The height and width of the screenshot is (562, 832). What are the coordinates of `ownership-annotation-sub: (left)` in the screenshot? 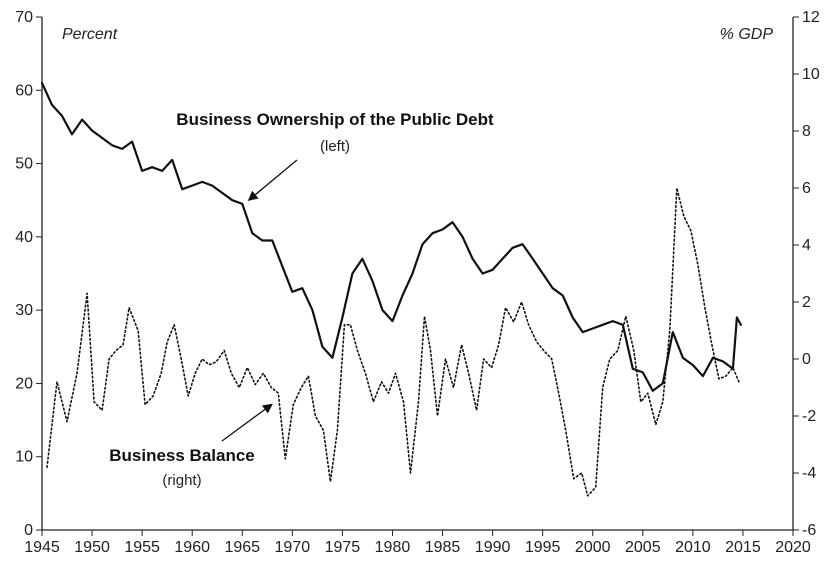 It's located at (335, 146).